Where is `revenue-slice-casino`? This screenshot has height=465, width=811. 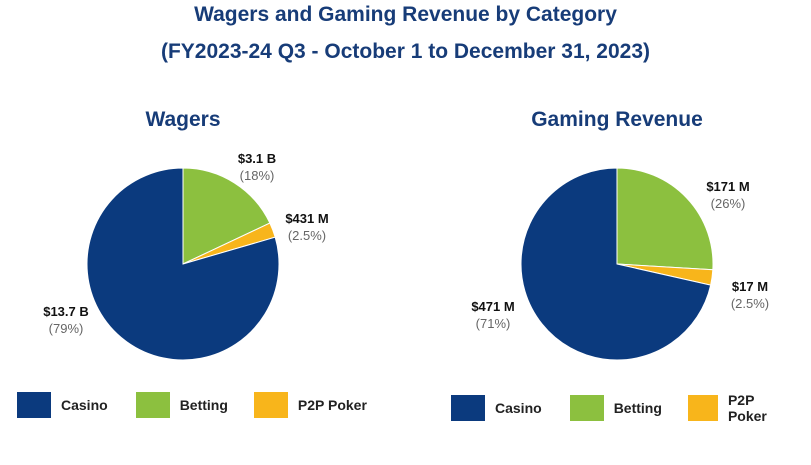
revenue-slice-casino is located at coordinates (616, 264).